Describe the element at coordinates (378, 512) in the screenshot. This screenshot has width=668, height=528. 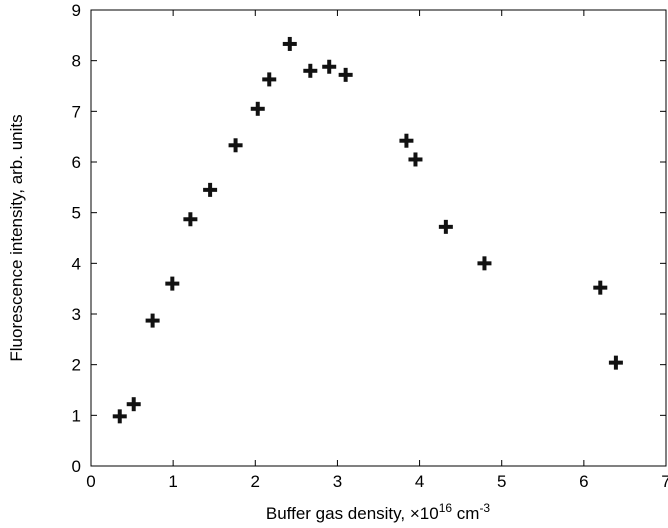
I see `x-axis-title: Buffer gas density, ×1016 cm-3` at that location.